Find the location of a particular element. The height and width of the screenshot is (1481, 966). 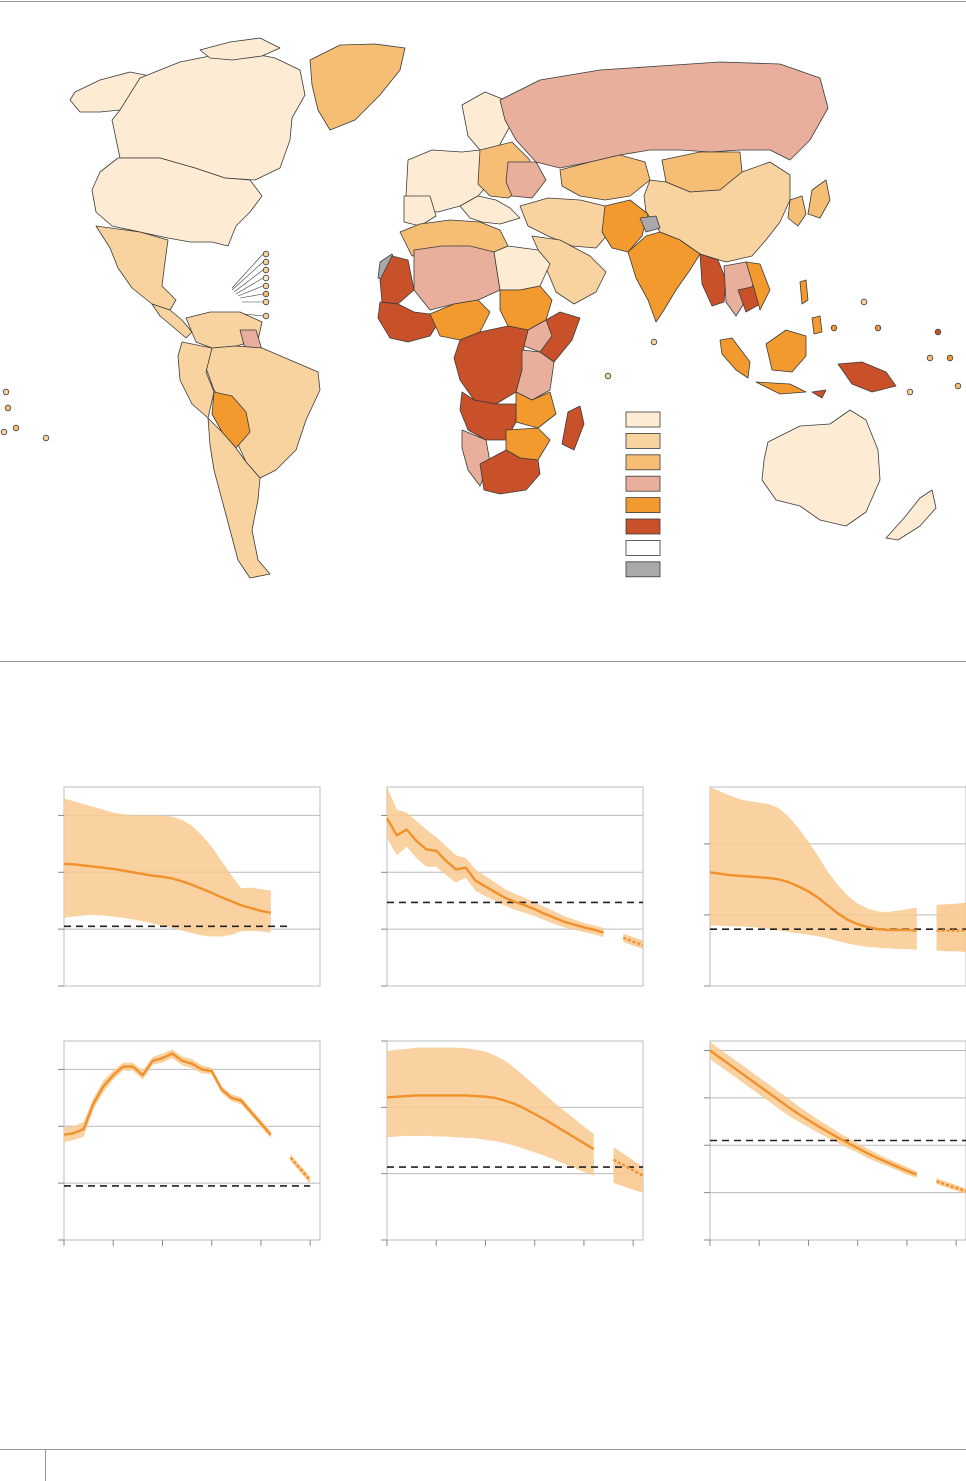

map-legend is located at coordinates (643, 494).